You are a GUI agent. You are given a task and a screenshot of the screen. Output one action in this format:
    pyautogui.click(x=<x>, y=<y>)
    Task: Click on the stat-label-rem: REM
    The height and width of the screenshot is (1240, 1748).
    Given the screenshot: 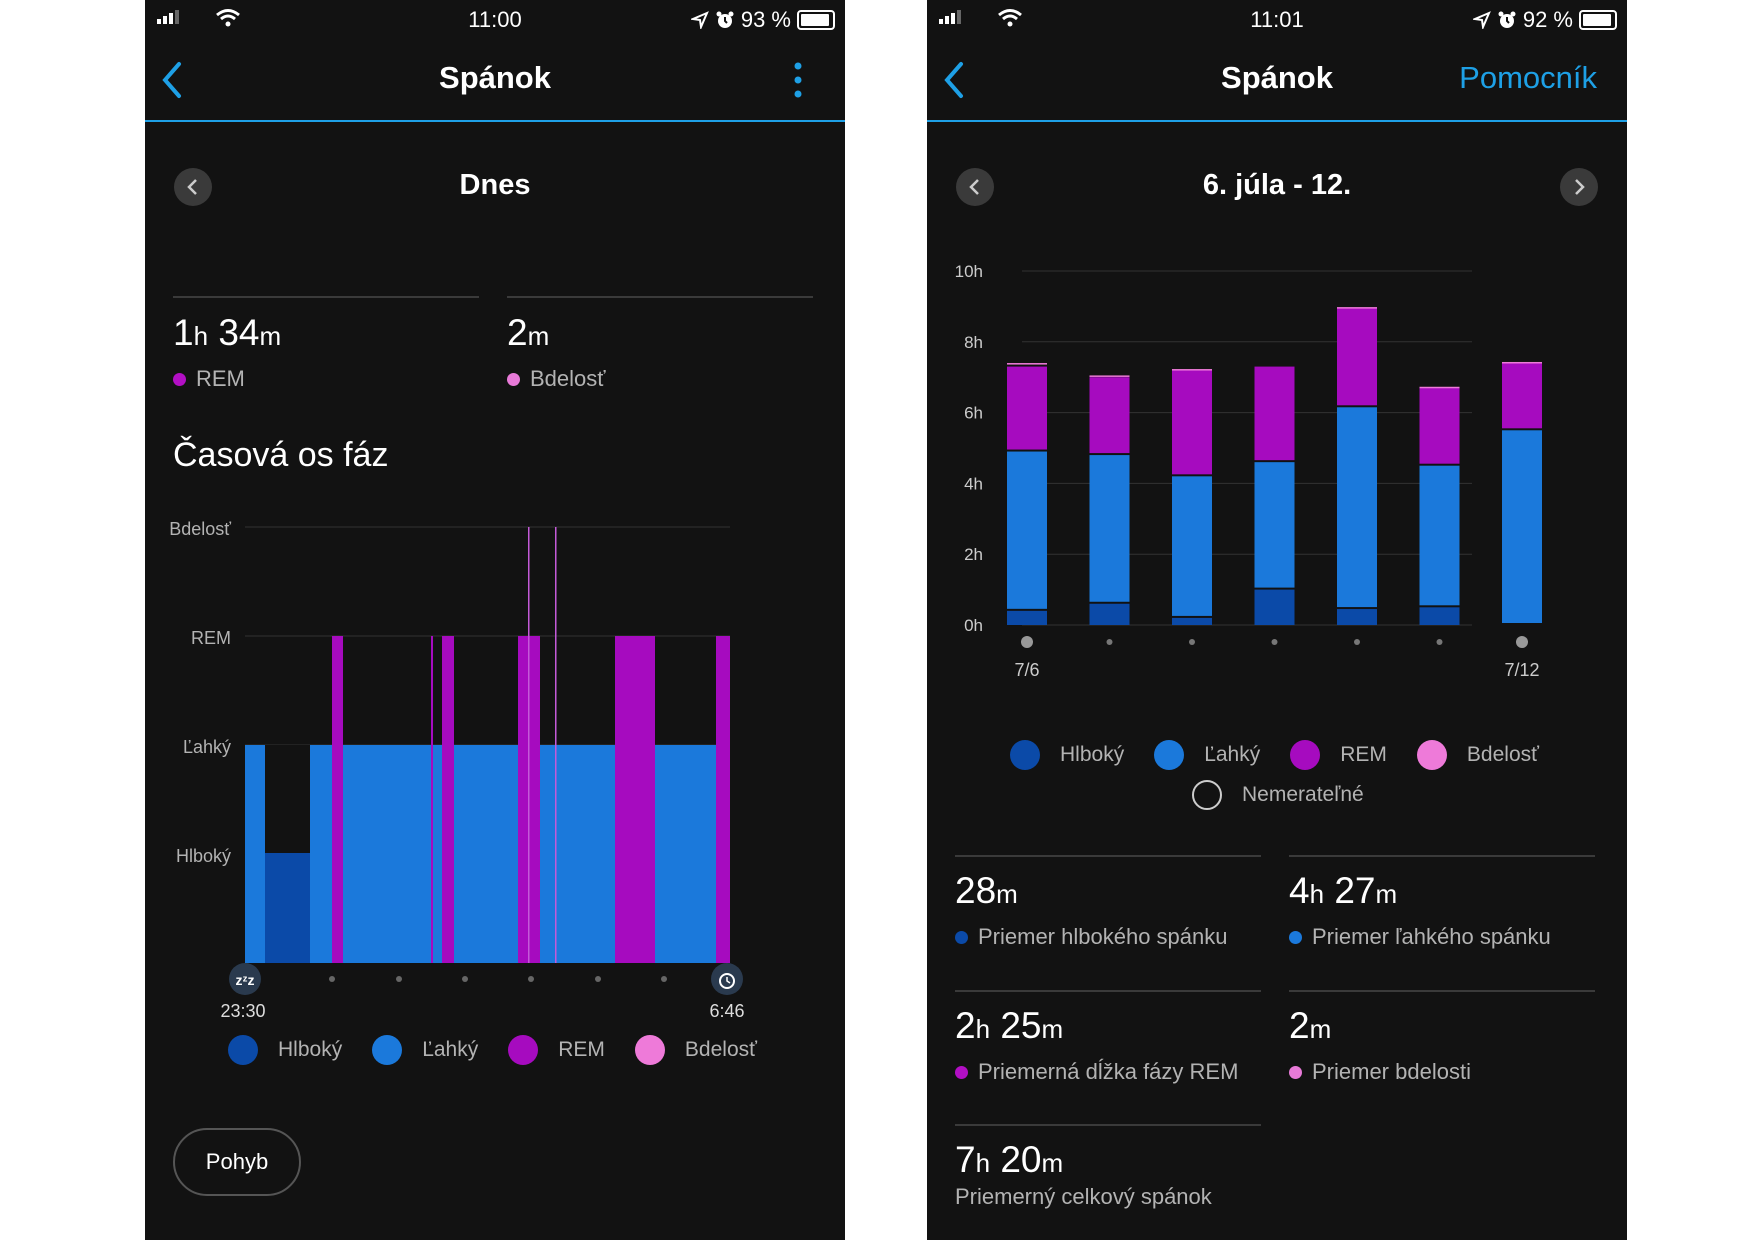 What is the action you would take?
    pyautogui.click(x=209, y=379)
    